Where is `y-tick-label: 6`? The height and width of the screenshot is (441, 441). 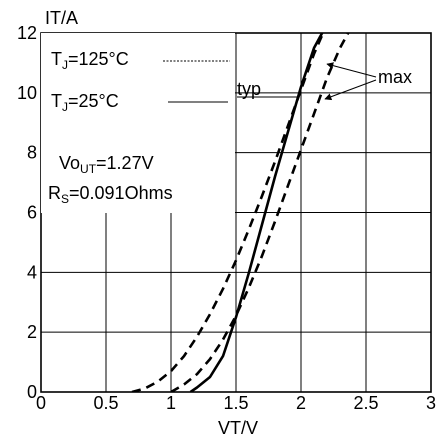
y-tick-label: 6 is located at coordinates (32, 213).